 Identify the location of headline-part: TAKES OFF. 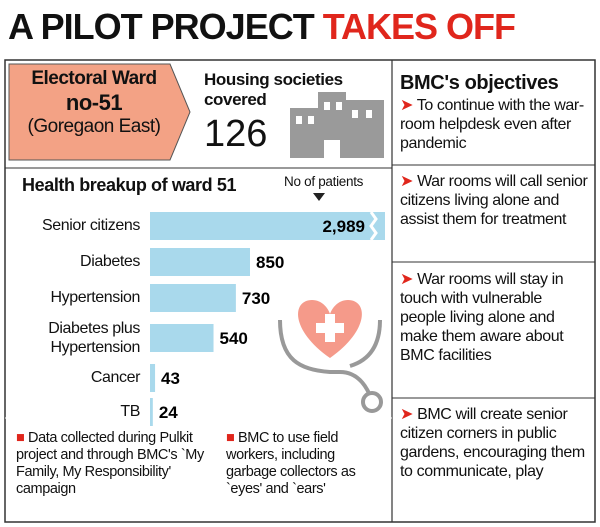
(419, 26).